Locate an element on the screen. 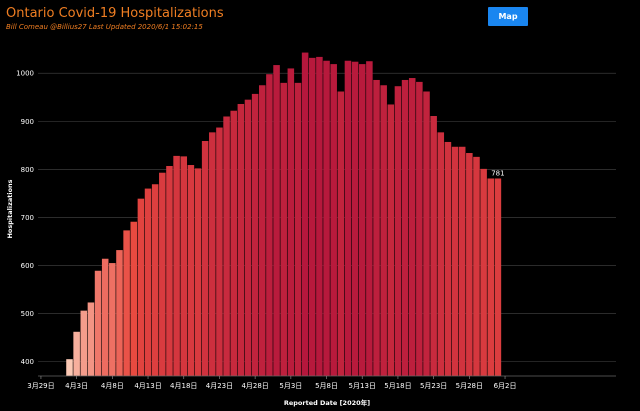 The height and width of the screenshot is (411, 640). x-tick-label: 5月18日 is located at coordinates (397, 386).